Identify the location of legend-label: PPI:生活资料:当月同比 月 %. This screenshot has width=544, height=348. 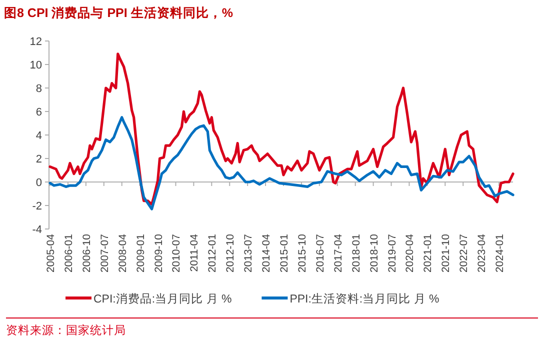
(365, 299).